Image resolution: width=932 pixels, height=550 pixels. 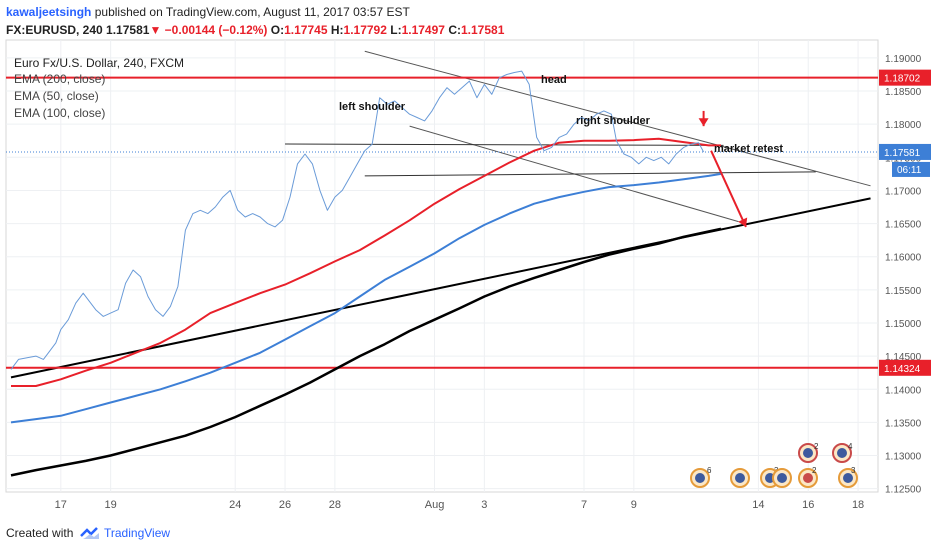 I want to click on event-flag-icon: 4, so click(x=842, y=452).